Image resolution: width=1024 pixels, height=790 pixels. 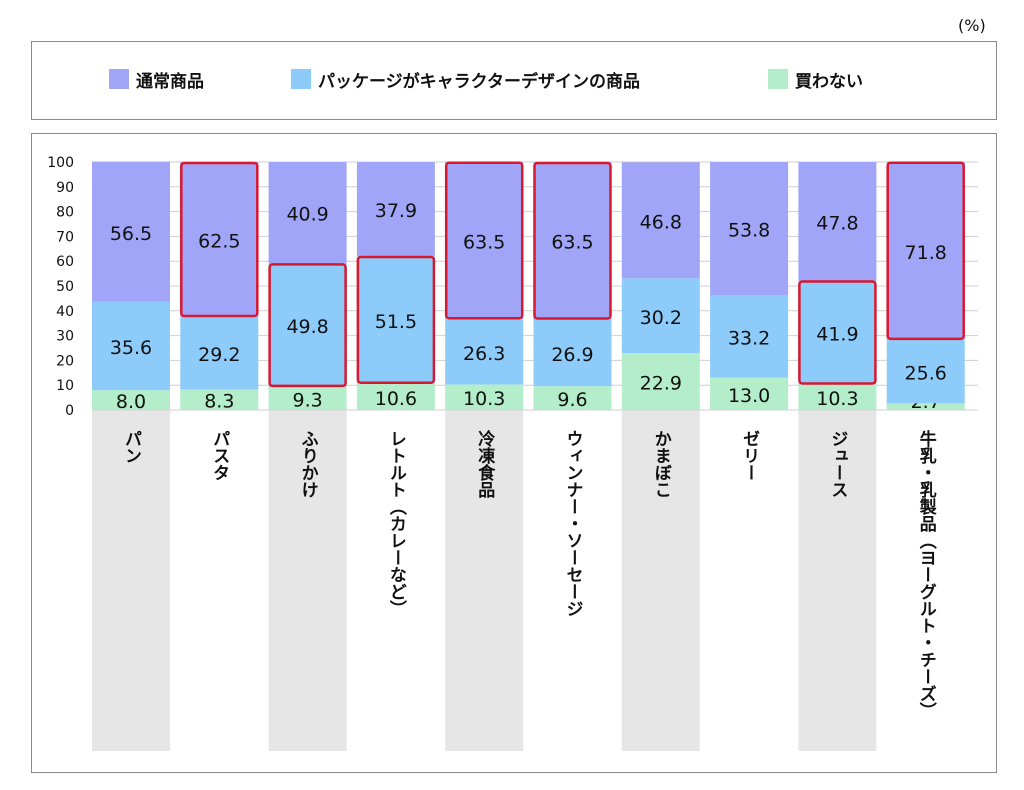 What do you see at coordinates (972, 25) in the screenshot?
I see `unit-label: (%)` at bounding box center [972, 25].